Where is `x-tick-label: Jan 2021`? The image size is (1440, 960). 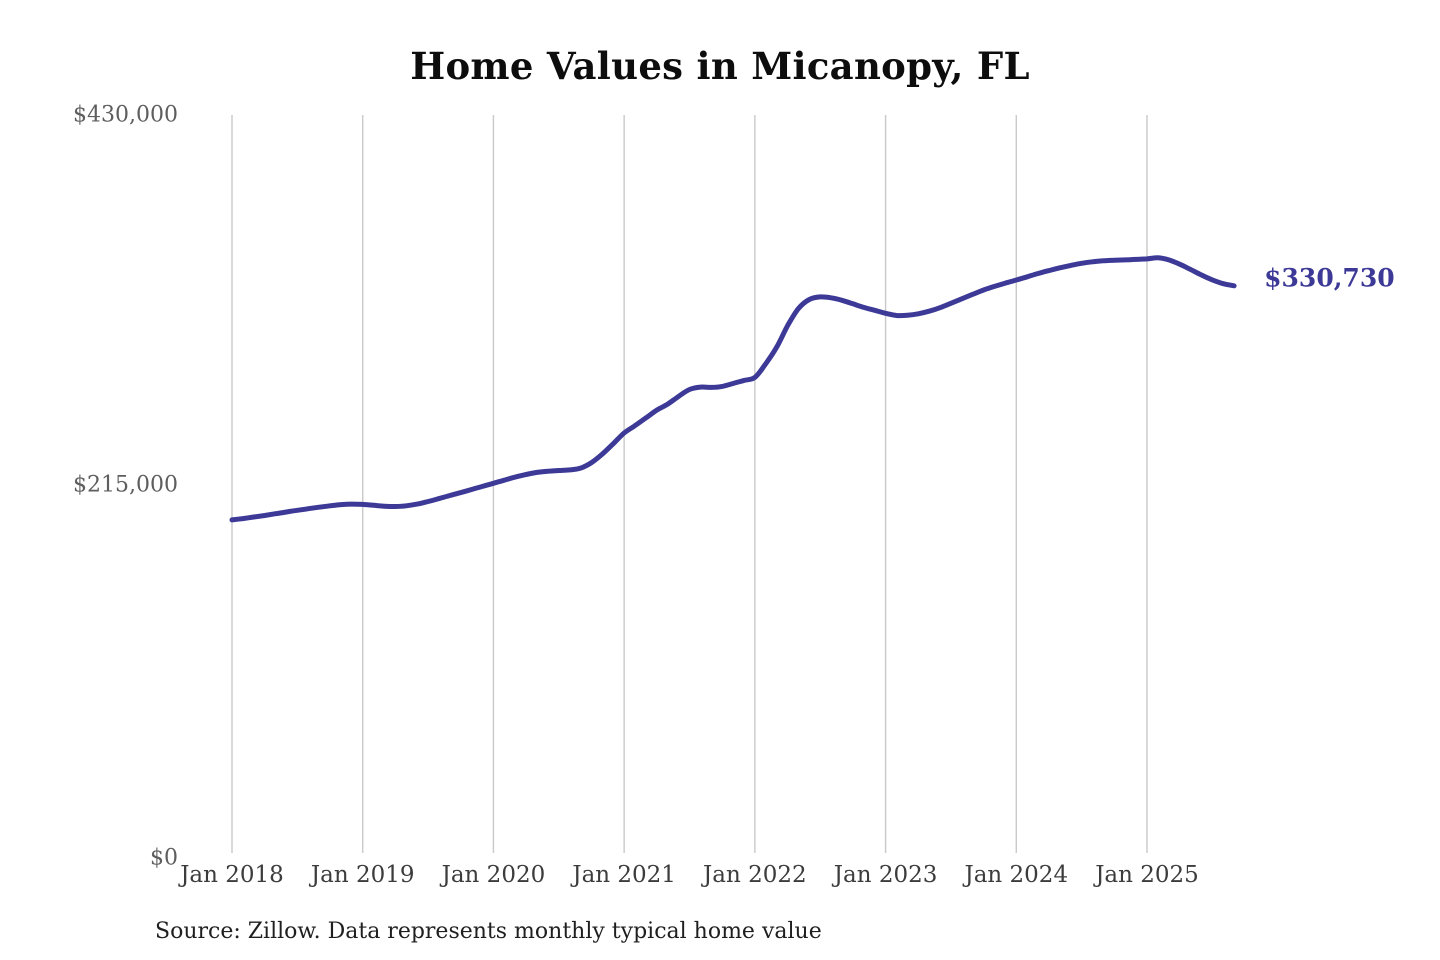
x-tick-label: Jan 2021 is located at coordinates (624, 875).